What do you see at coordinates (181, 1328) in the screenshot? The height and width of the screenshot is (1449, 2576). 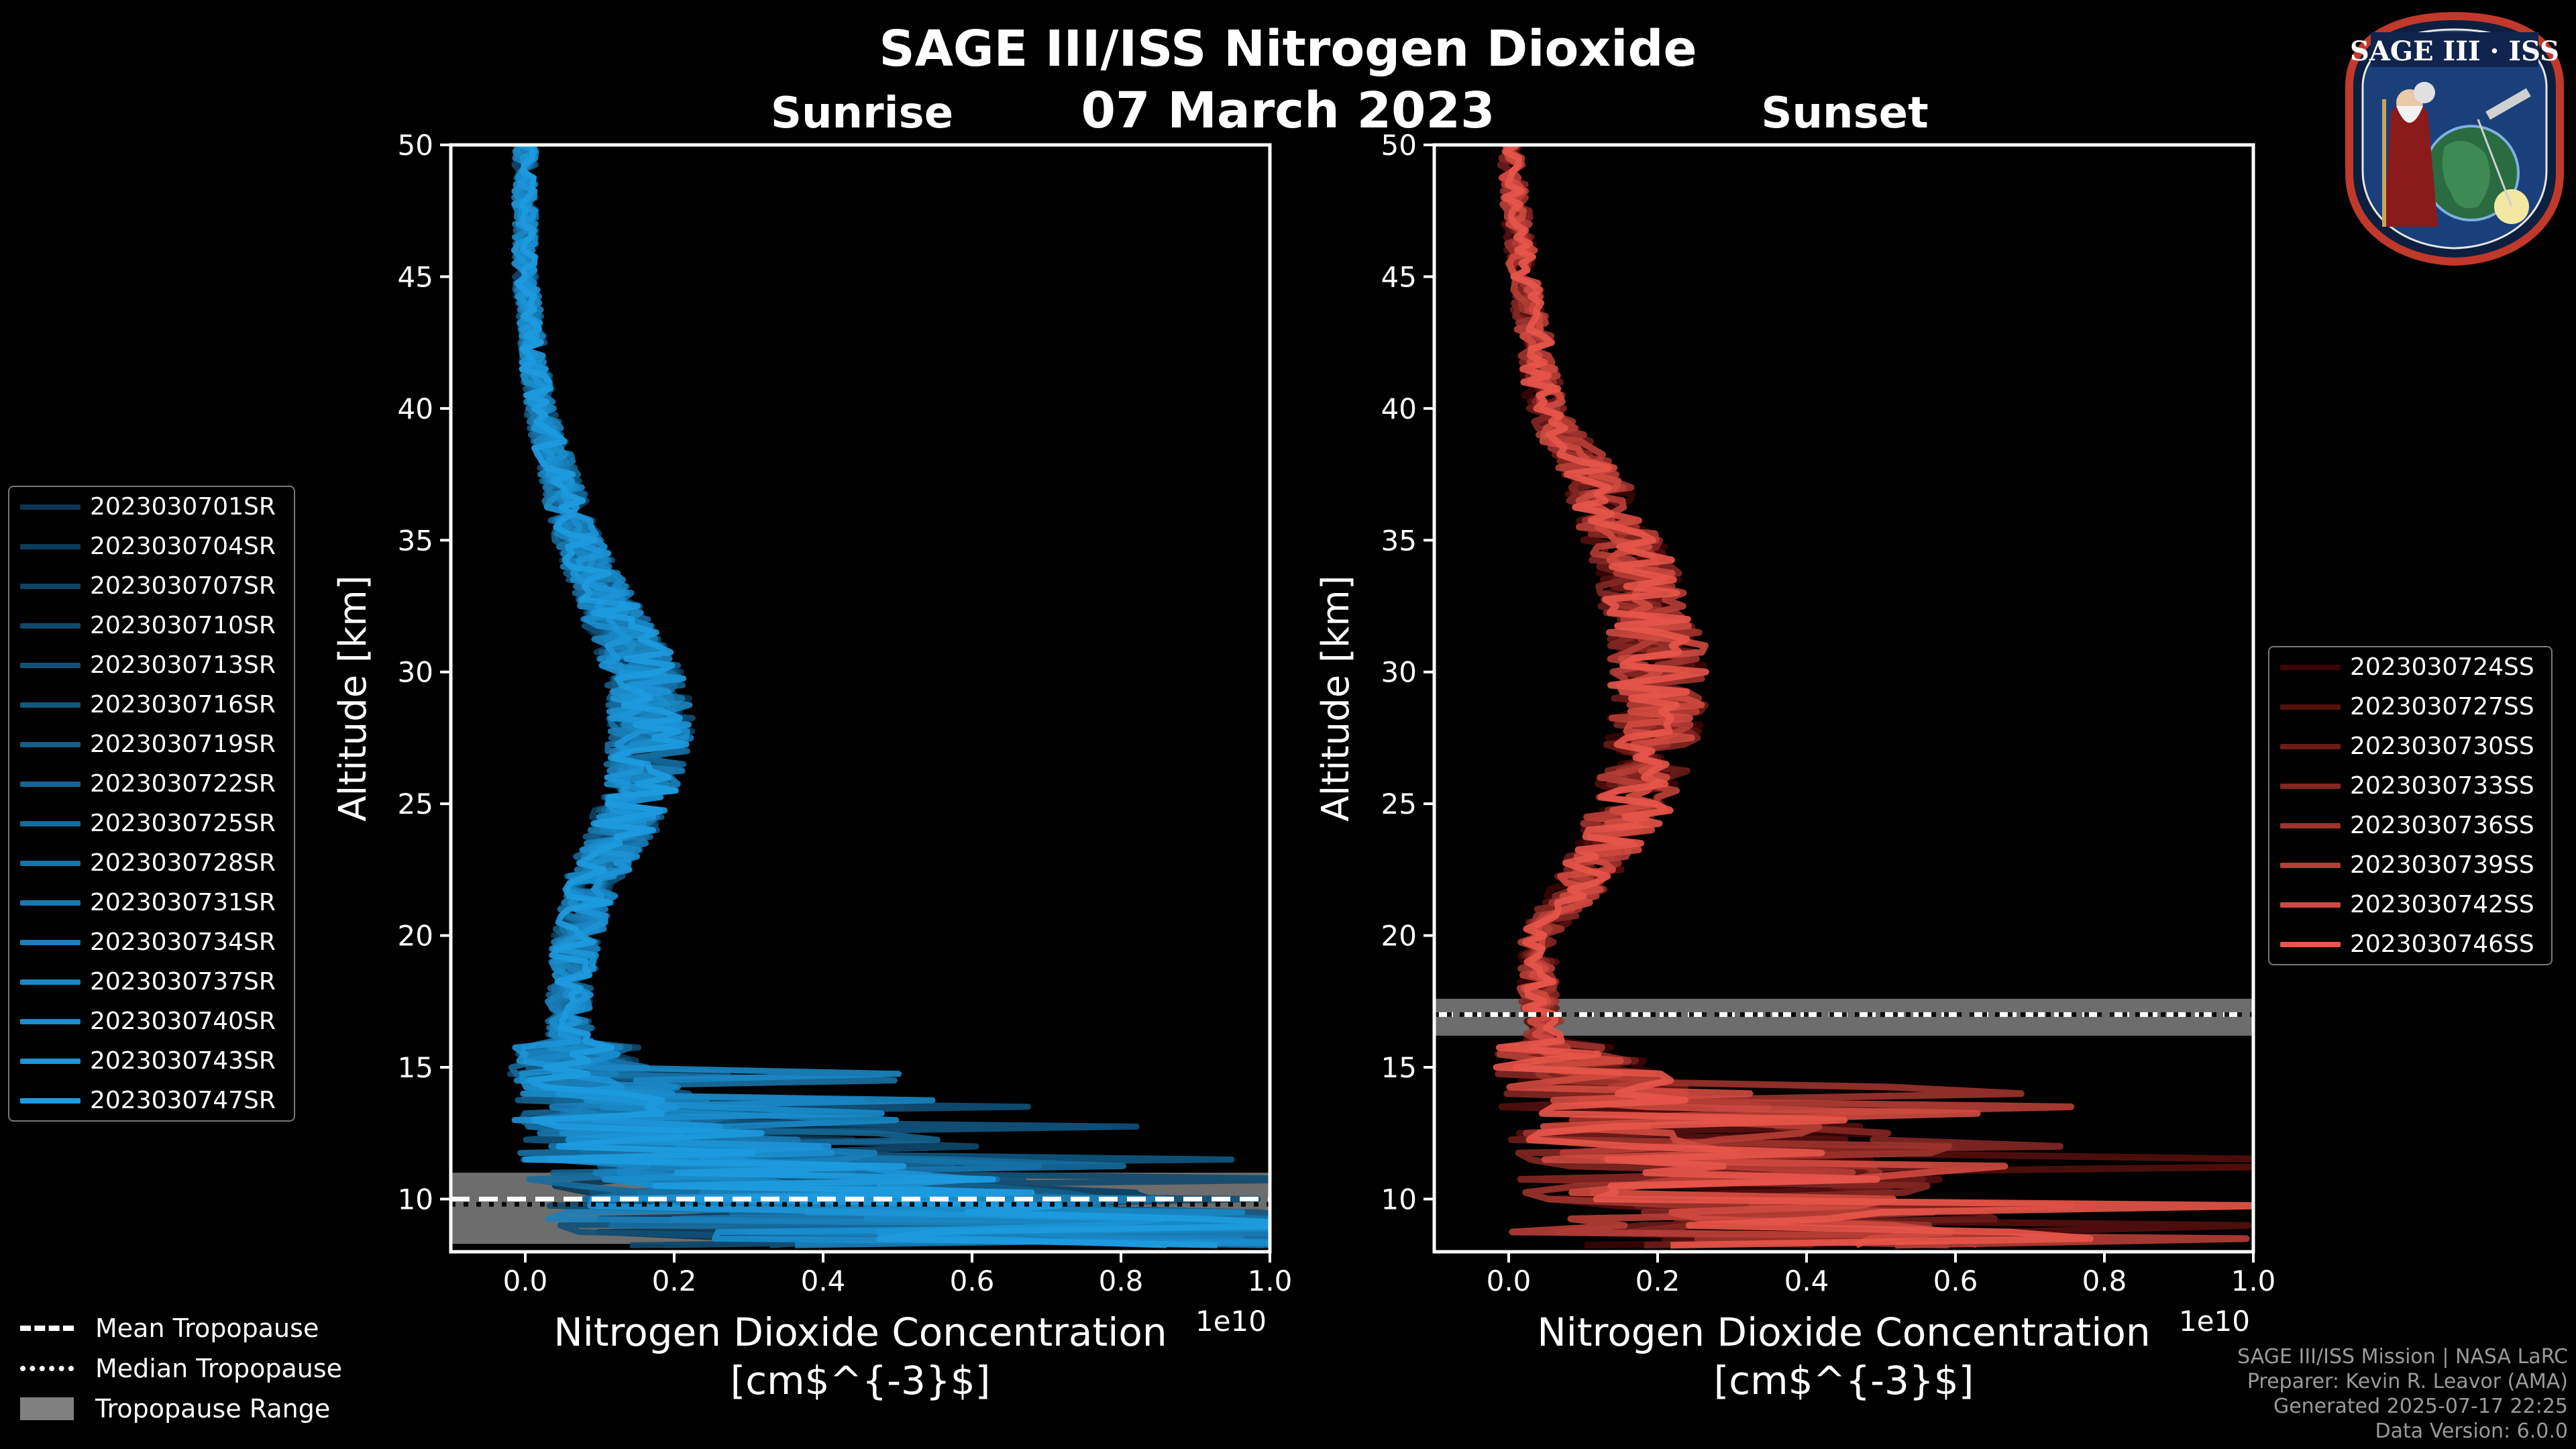 I see `mean-tropopause-entry: Mean Tropopause` at bounding box center [181, 1328].